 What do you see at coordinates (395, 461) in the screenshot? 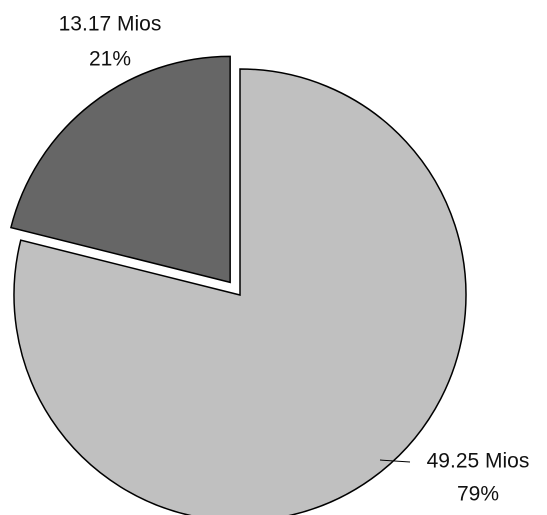
I see `leader-line` at bounding box center [395, 461].